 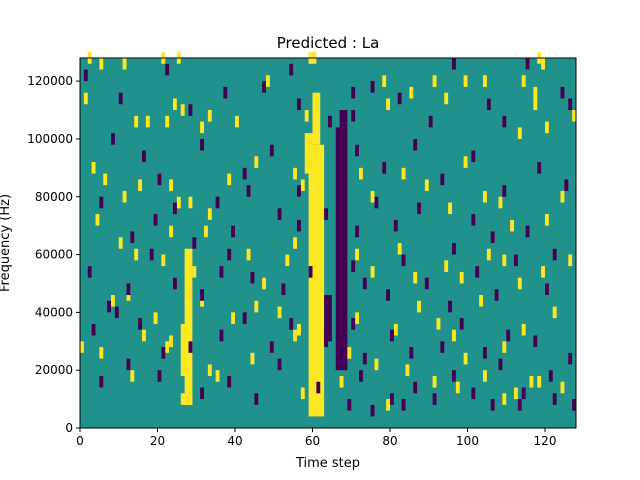 What do you see at coordinates (157, 441) in the screenshot?
I see `x-tick-label: 20` at bounding box center [157, 441].